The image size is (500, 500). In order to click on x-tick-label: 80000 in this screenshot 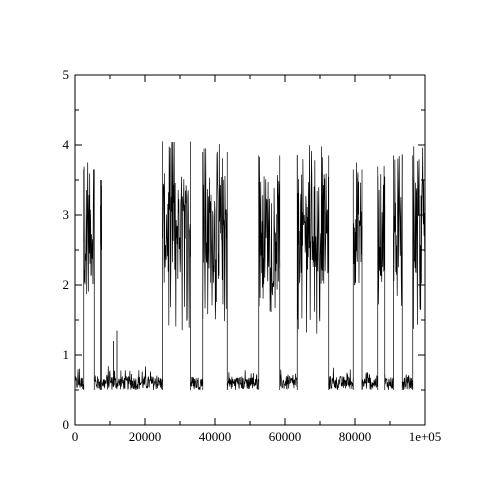, I will do `click(355, 436)`.